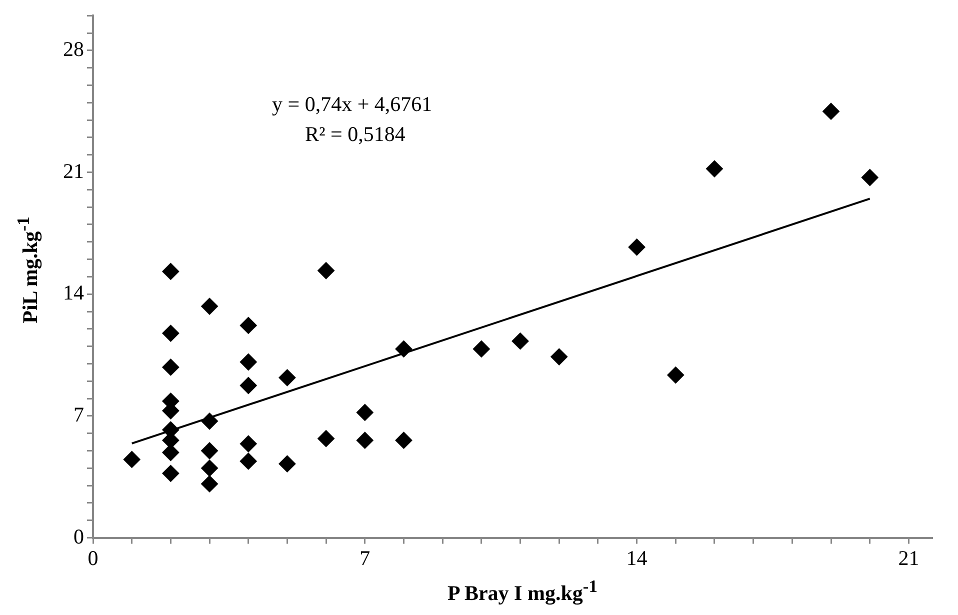  Describe the element at coordinates (909, 558) in the screenshot. I see `x-tick-label: 21` at that location.